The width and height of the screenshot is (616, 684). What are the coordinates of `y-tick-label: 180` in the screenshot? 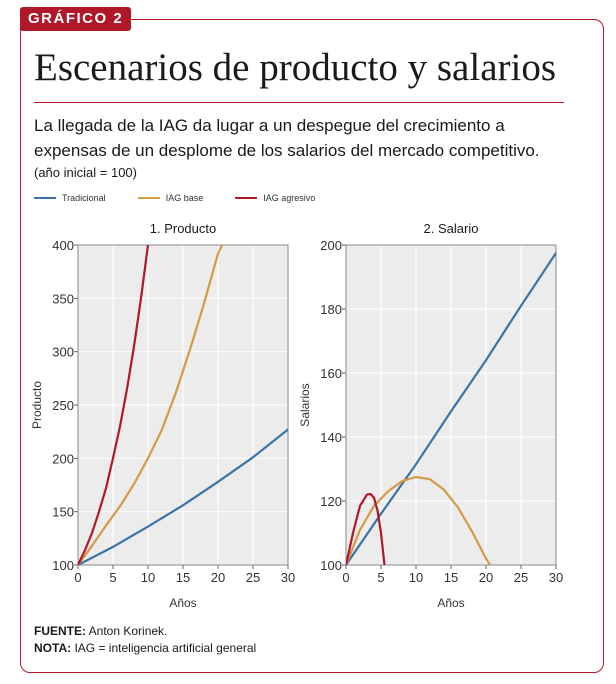 It's located at (331, 309).